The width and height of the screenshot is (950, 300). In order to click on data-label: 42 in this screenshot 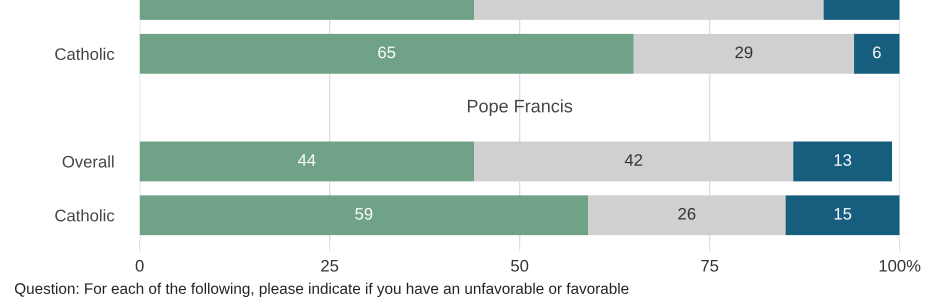, I will do `click(633, 160)`.